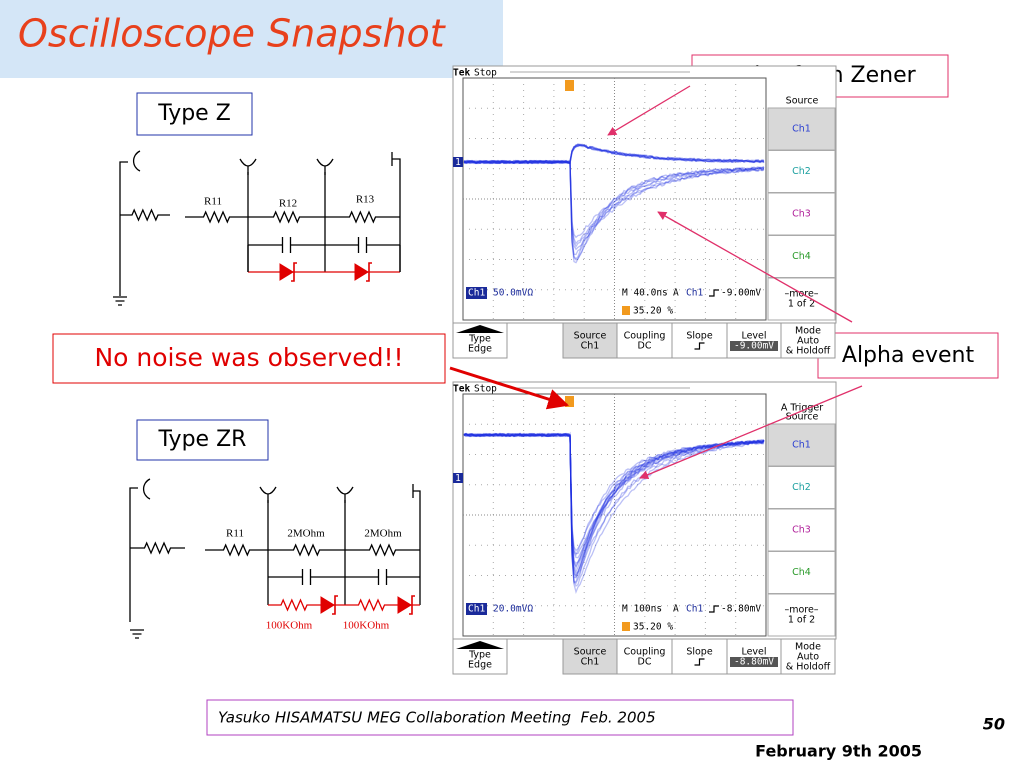 The height and width of the screenshot is (768, 1024). Describe the element at coordinates (232, 34) in the screenshot. I see `slide-title: Oscilloscope Snapshot` at that location.